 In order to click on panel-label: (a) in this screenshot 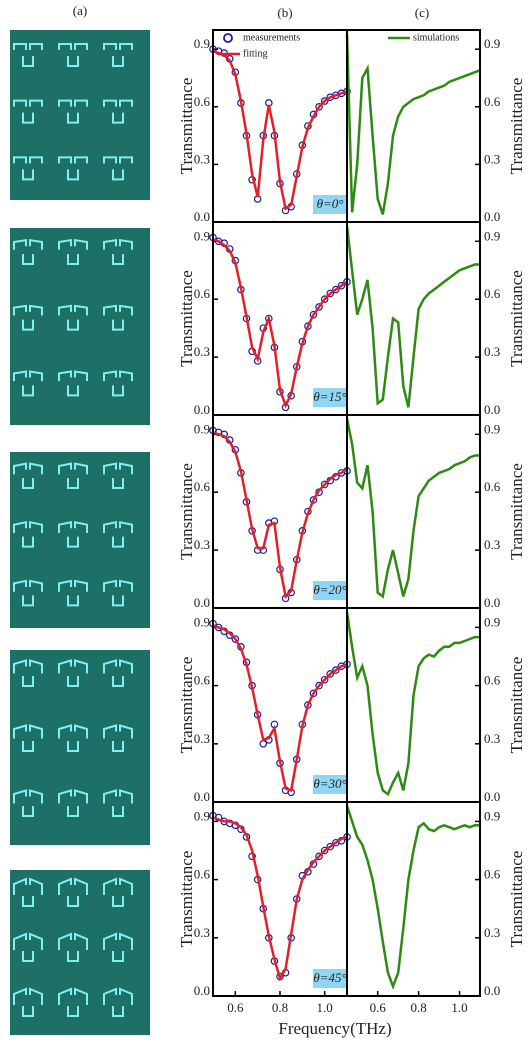, I will do `click(80, 10)`.